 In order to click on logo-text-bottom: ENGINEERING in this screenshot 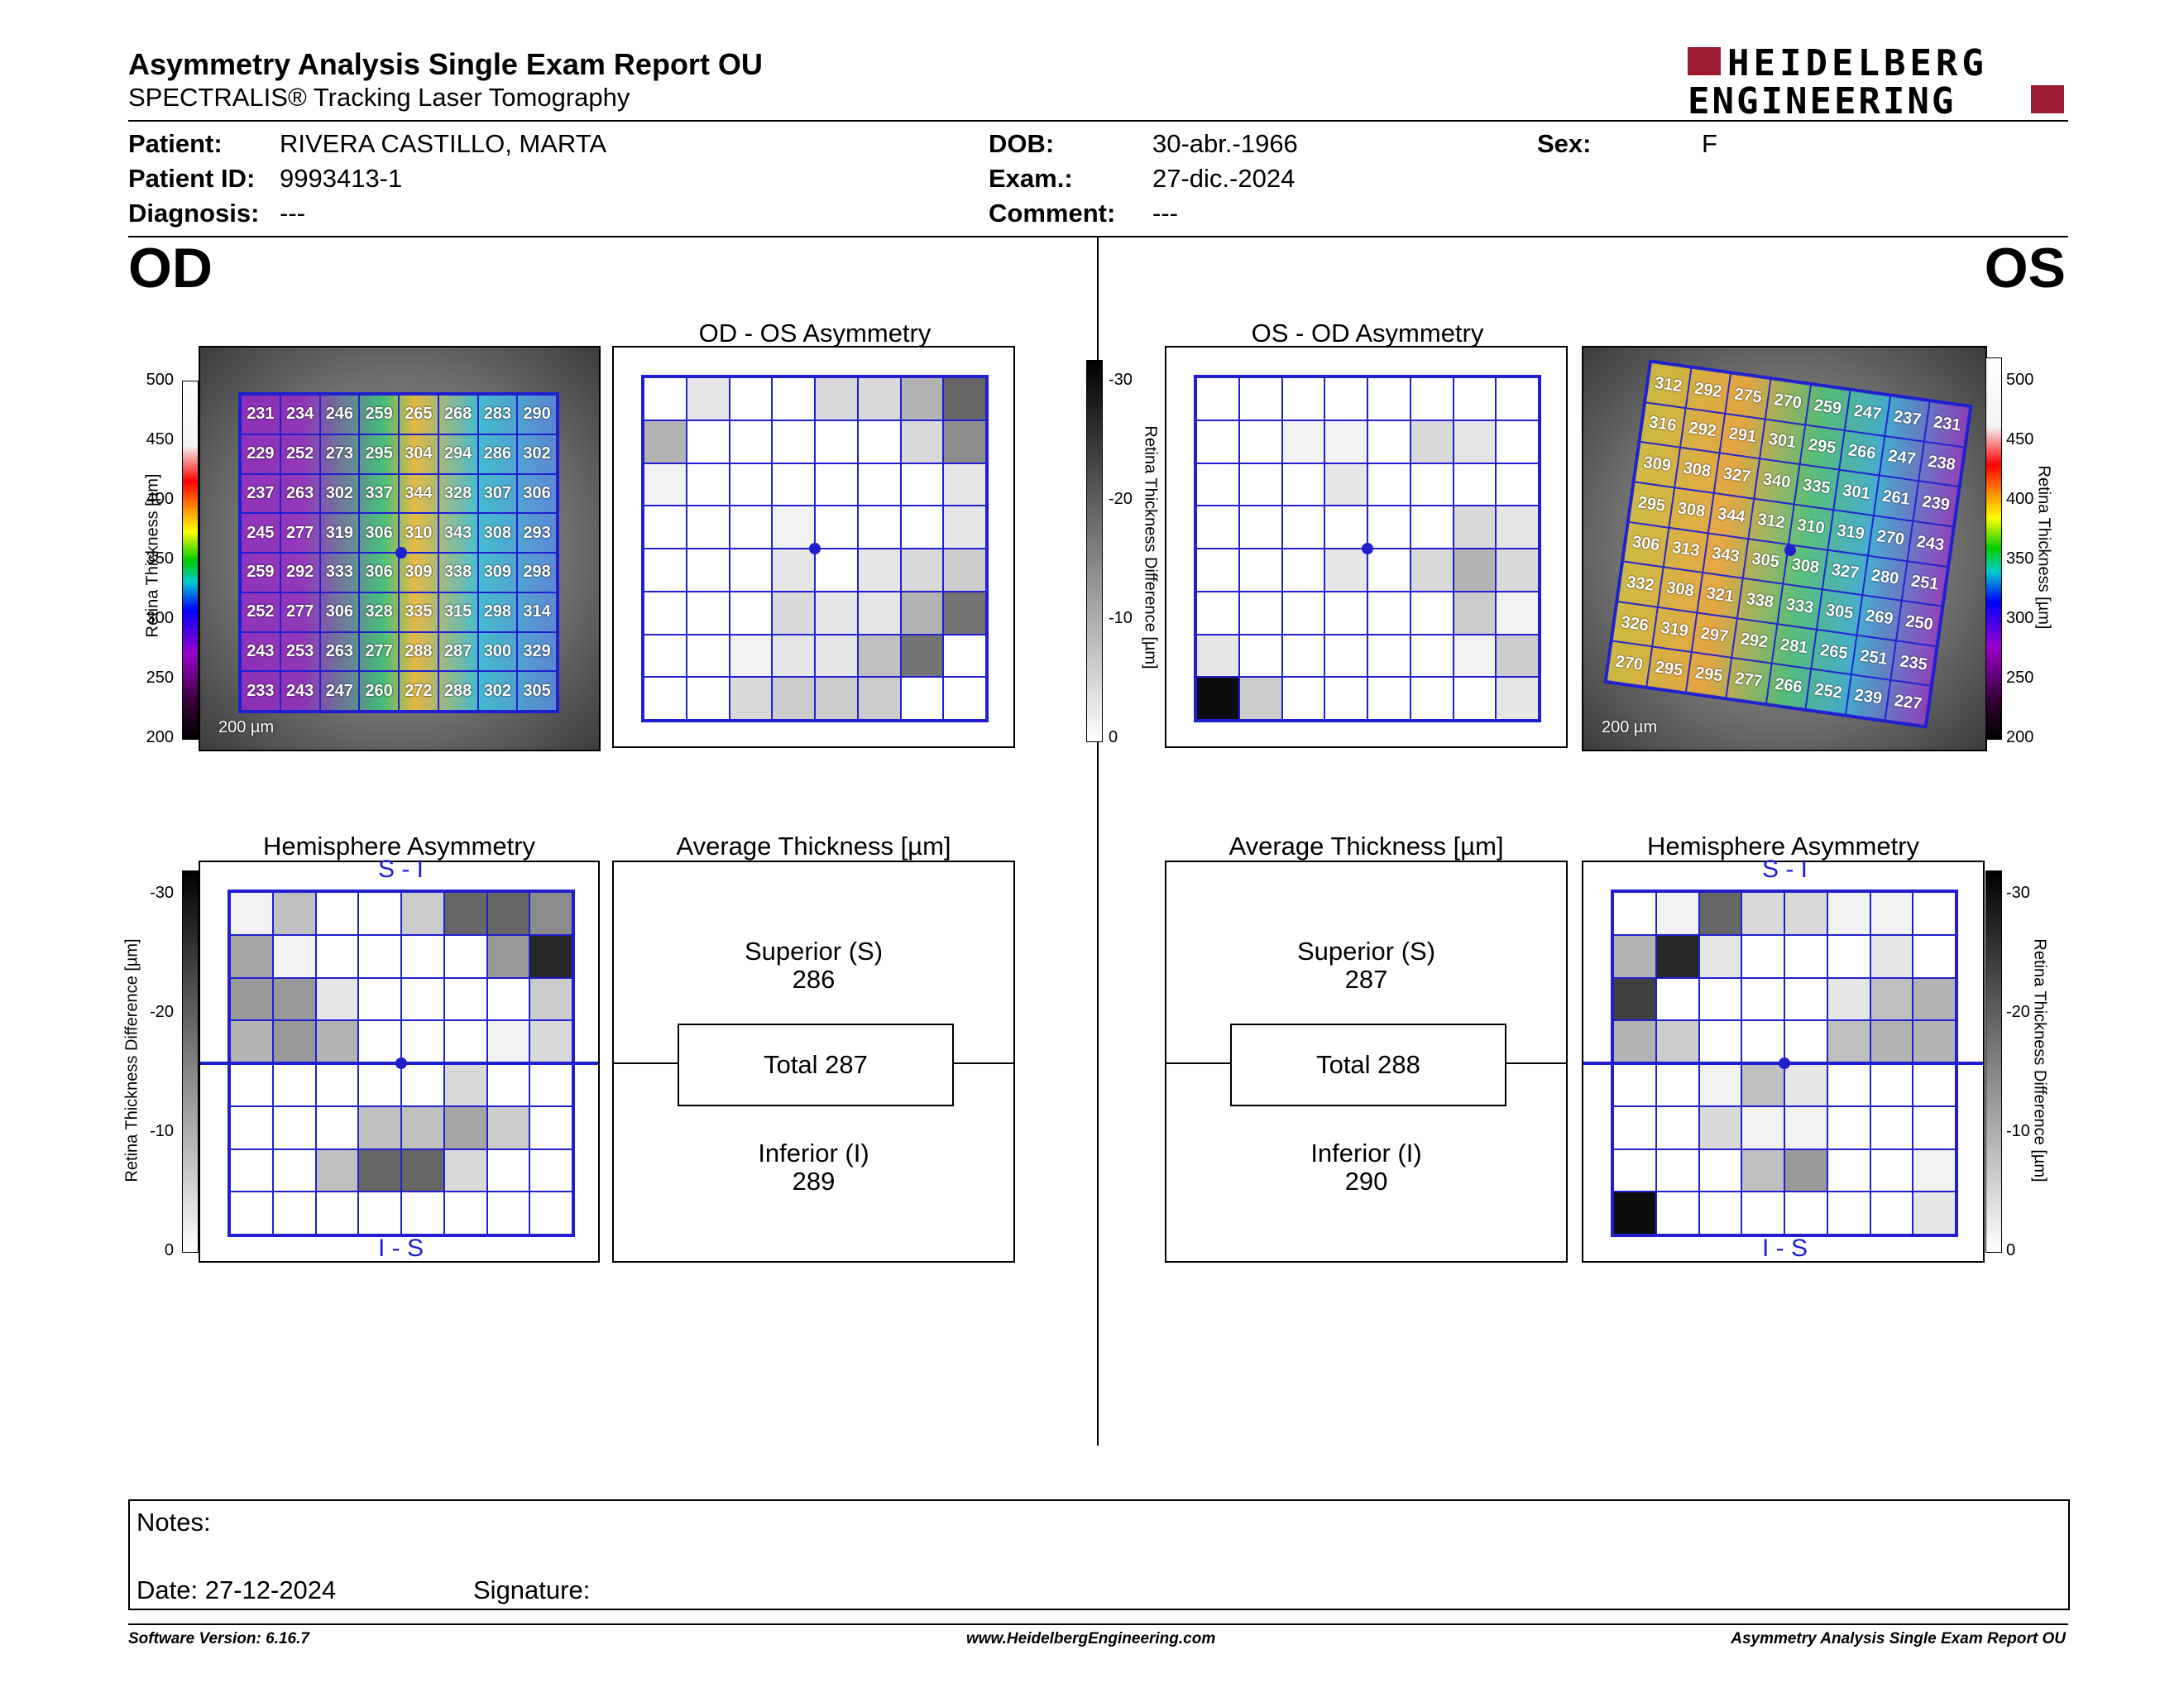, I will do `click(1822, 101)`.